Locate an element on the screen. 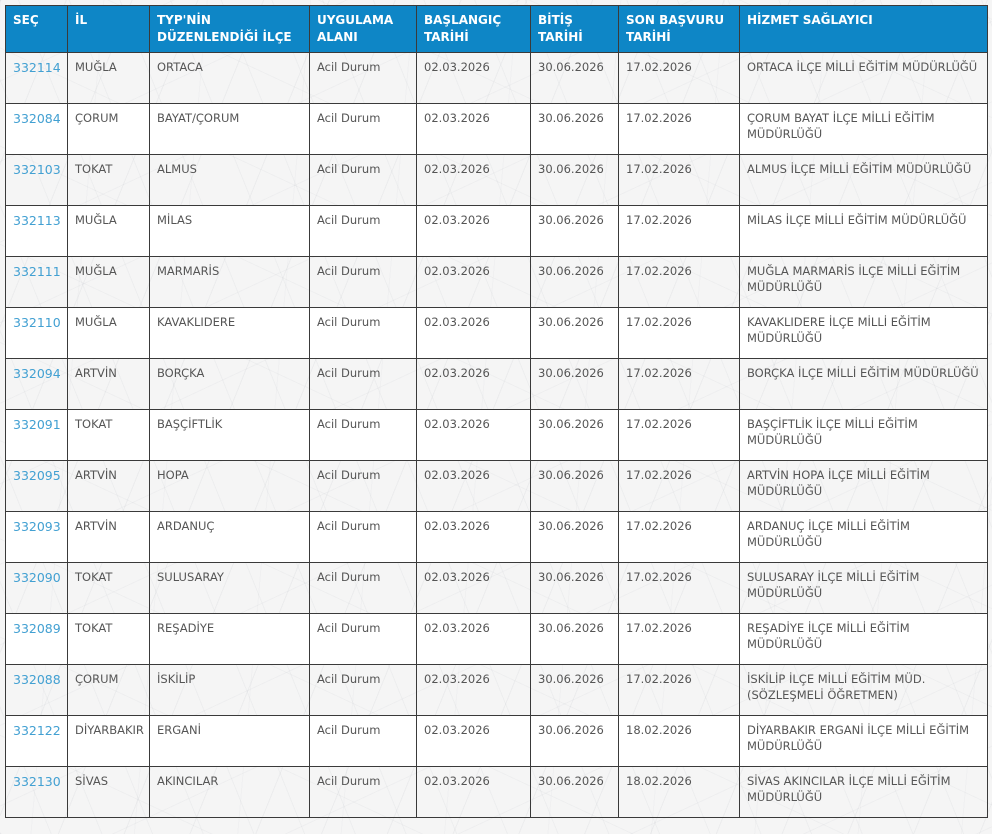 The height and width of the screenshot is (834, 992). cell-il: TOKAT is located at coordinates (108, 435).